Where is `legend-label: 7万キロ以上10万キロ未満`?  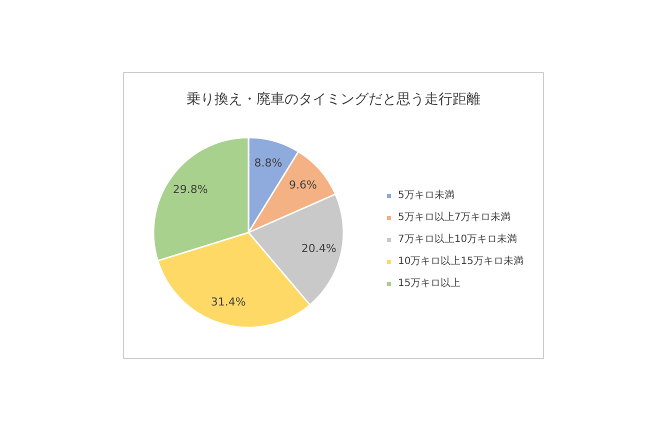
legend-label: 7万キロ以上10万キロ未満 is located at coordinates (458, 239).